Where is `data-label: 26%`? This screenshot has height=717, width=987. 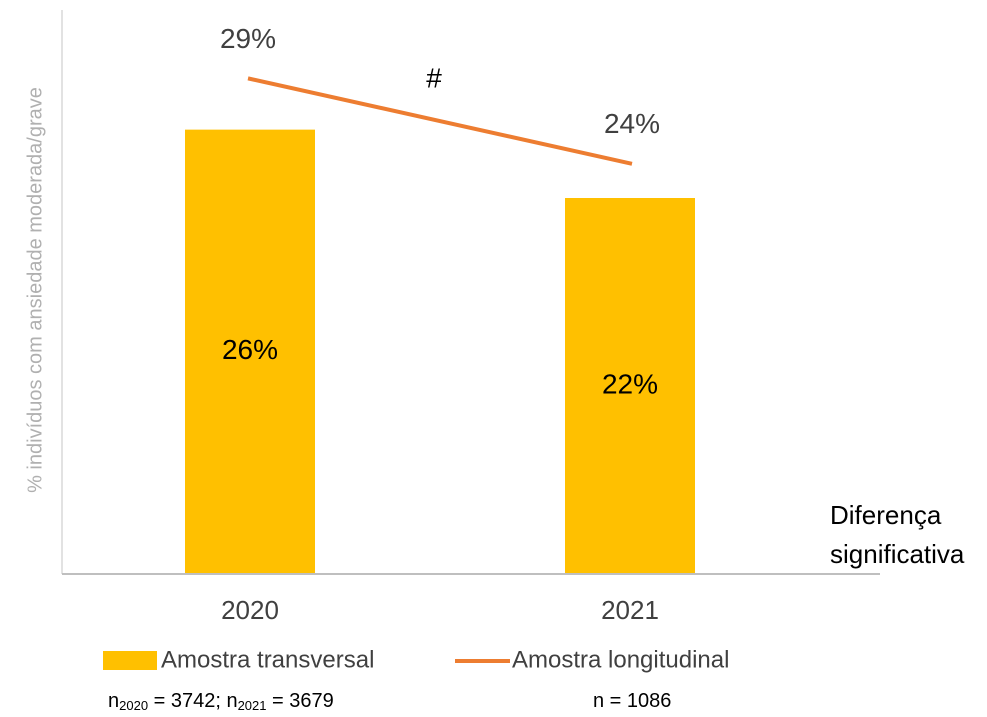
data-label: 26% is located at coordinates (250, 349).